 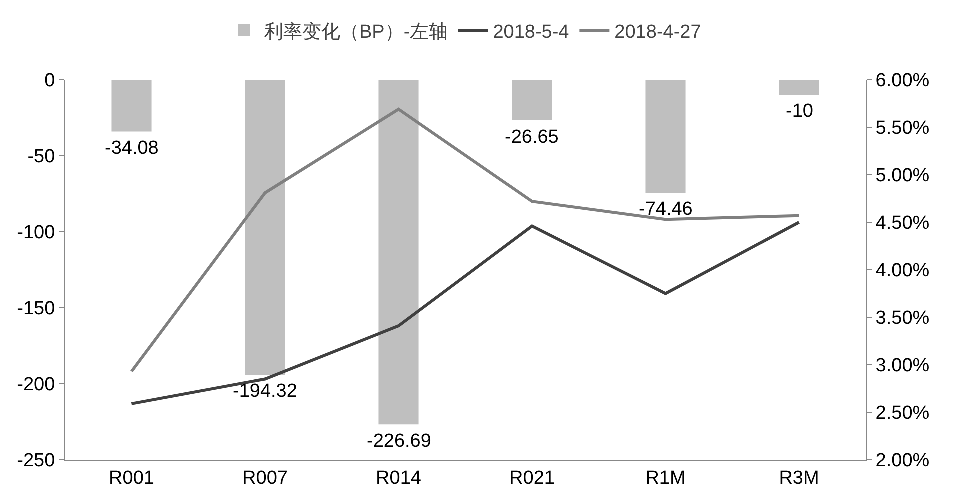 I want to click on y2-tick-label: 2.50%, so click(x=903, y=413).